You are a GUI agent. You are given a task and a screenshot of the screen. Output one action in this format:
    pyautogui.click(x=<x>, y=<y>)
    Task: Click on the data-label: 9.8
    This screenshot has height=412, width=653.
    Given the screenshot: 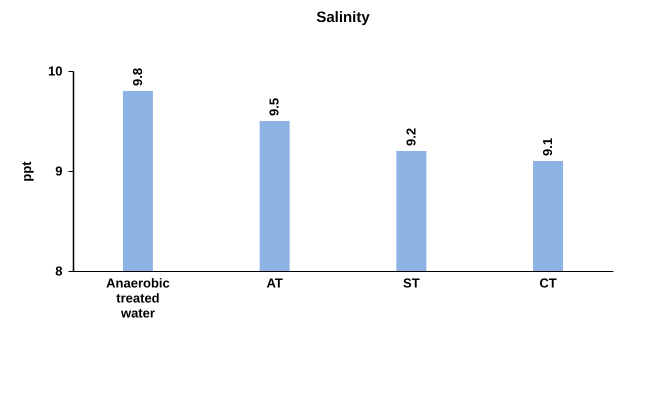 What is the action you would take?
    pyautogui.click(x=137, y=77)
    